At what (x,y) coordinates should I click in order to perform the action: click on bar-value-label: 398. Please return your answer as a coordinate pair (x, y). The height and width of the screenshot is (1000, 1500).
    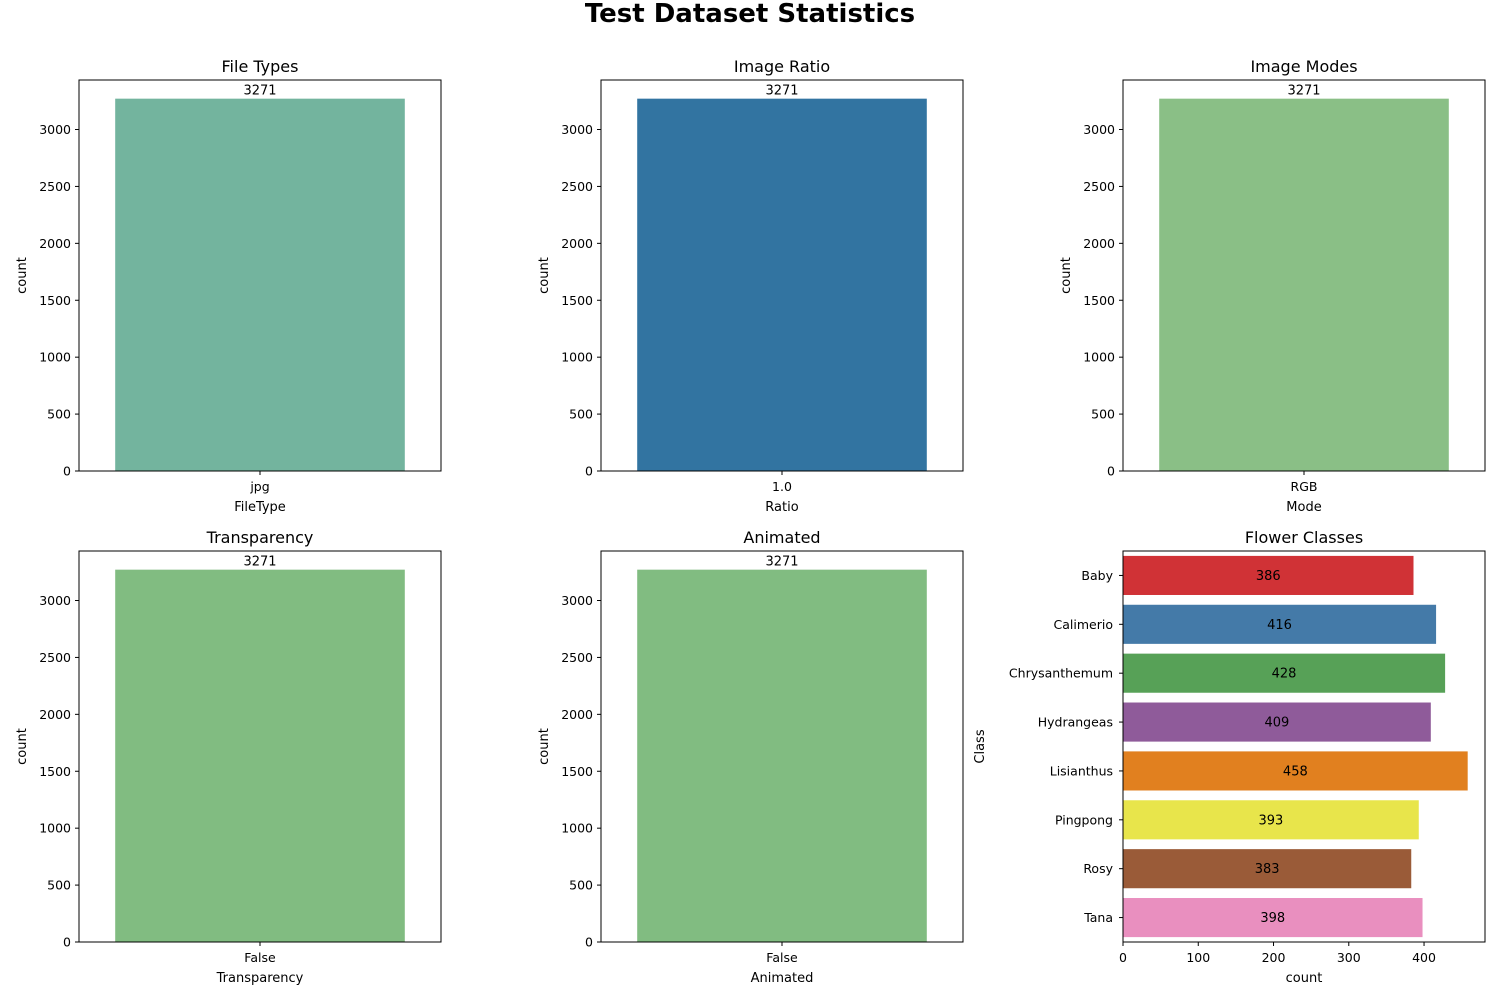
    Looking at the image, I should click on (1272, 918).